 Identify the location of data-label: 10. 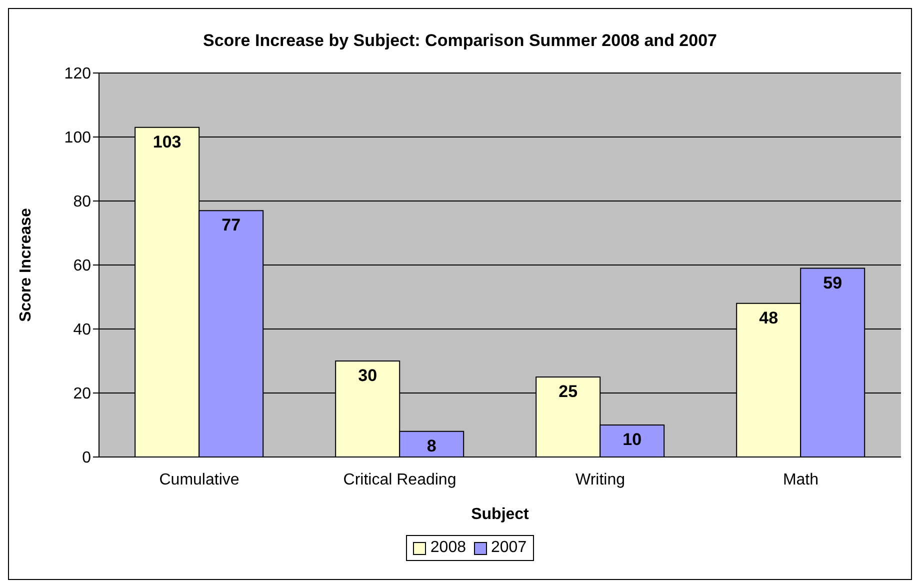
(632, 440).